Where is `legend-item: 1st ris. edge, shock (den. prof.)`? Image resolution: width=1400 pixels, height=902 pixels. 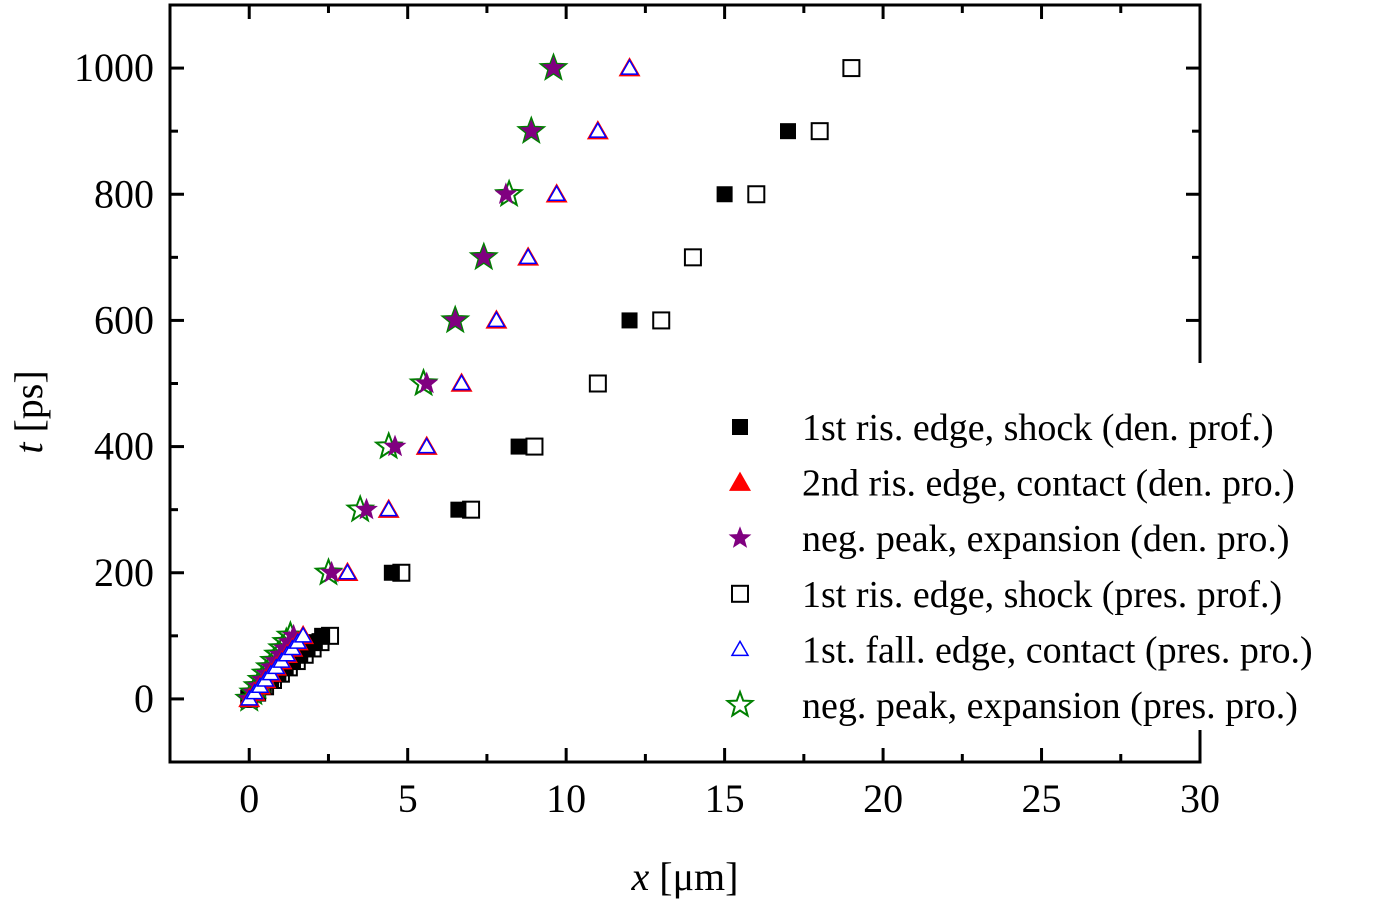
legend-item: 1st ris. edge, shock (den. prof.) is located at coordinates (1003, 428).